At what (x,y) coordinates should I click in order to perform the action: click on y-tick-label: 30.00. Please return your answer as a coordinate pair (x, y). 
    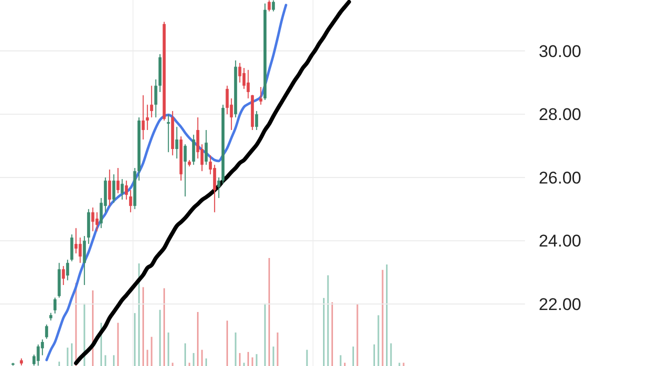
    Looking at the image, I should click on (560, 51).